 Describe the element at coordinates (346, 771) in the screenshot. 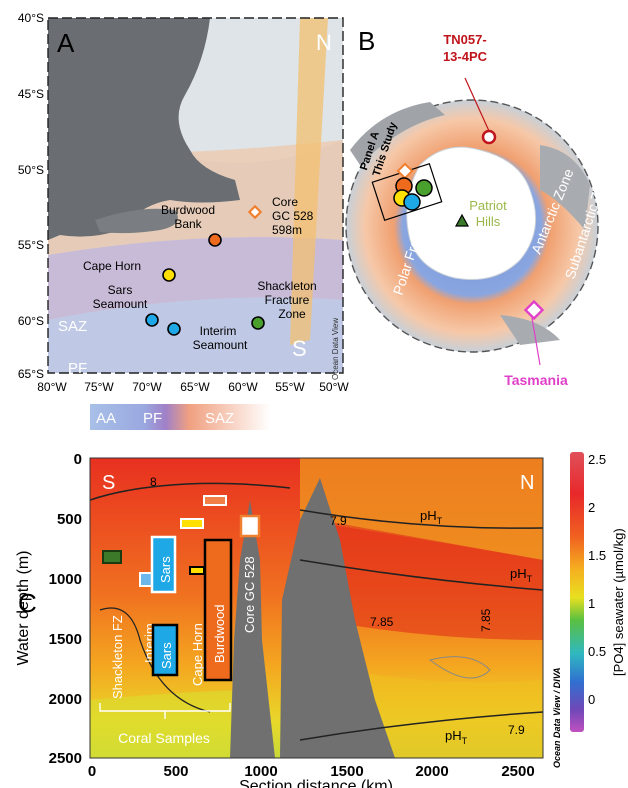

I see `distance-tick: 1500` at that location.